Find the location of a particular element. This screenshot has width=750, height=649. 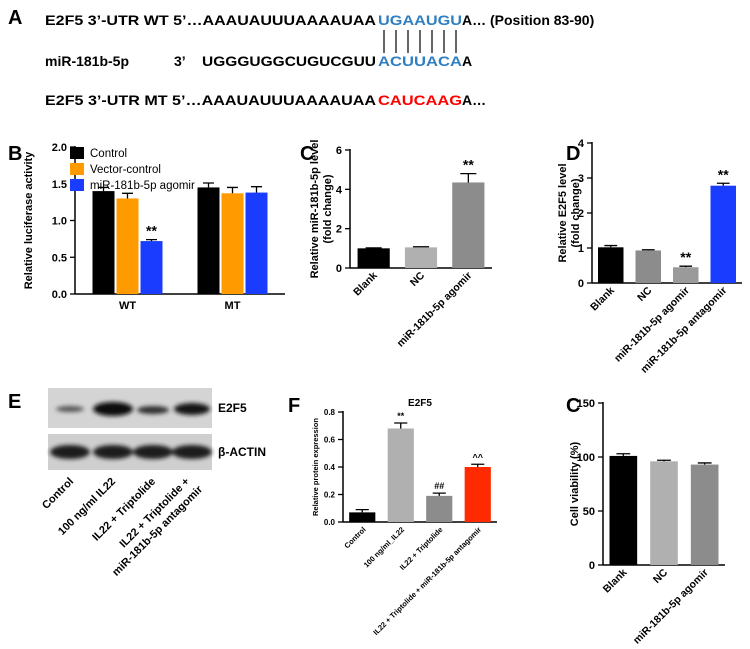

y-tick-label: 6 is located at coordinates (339, 151).